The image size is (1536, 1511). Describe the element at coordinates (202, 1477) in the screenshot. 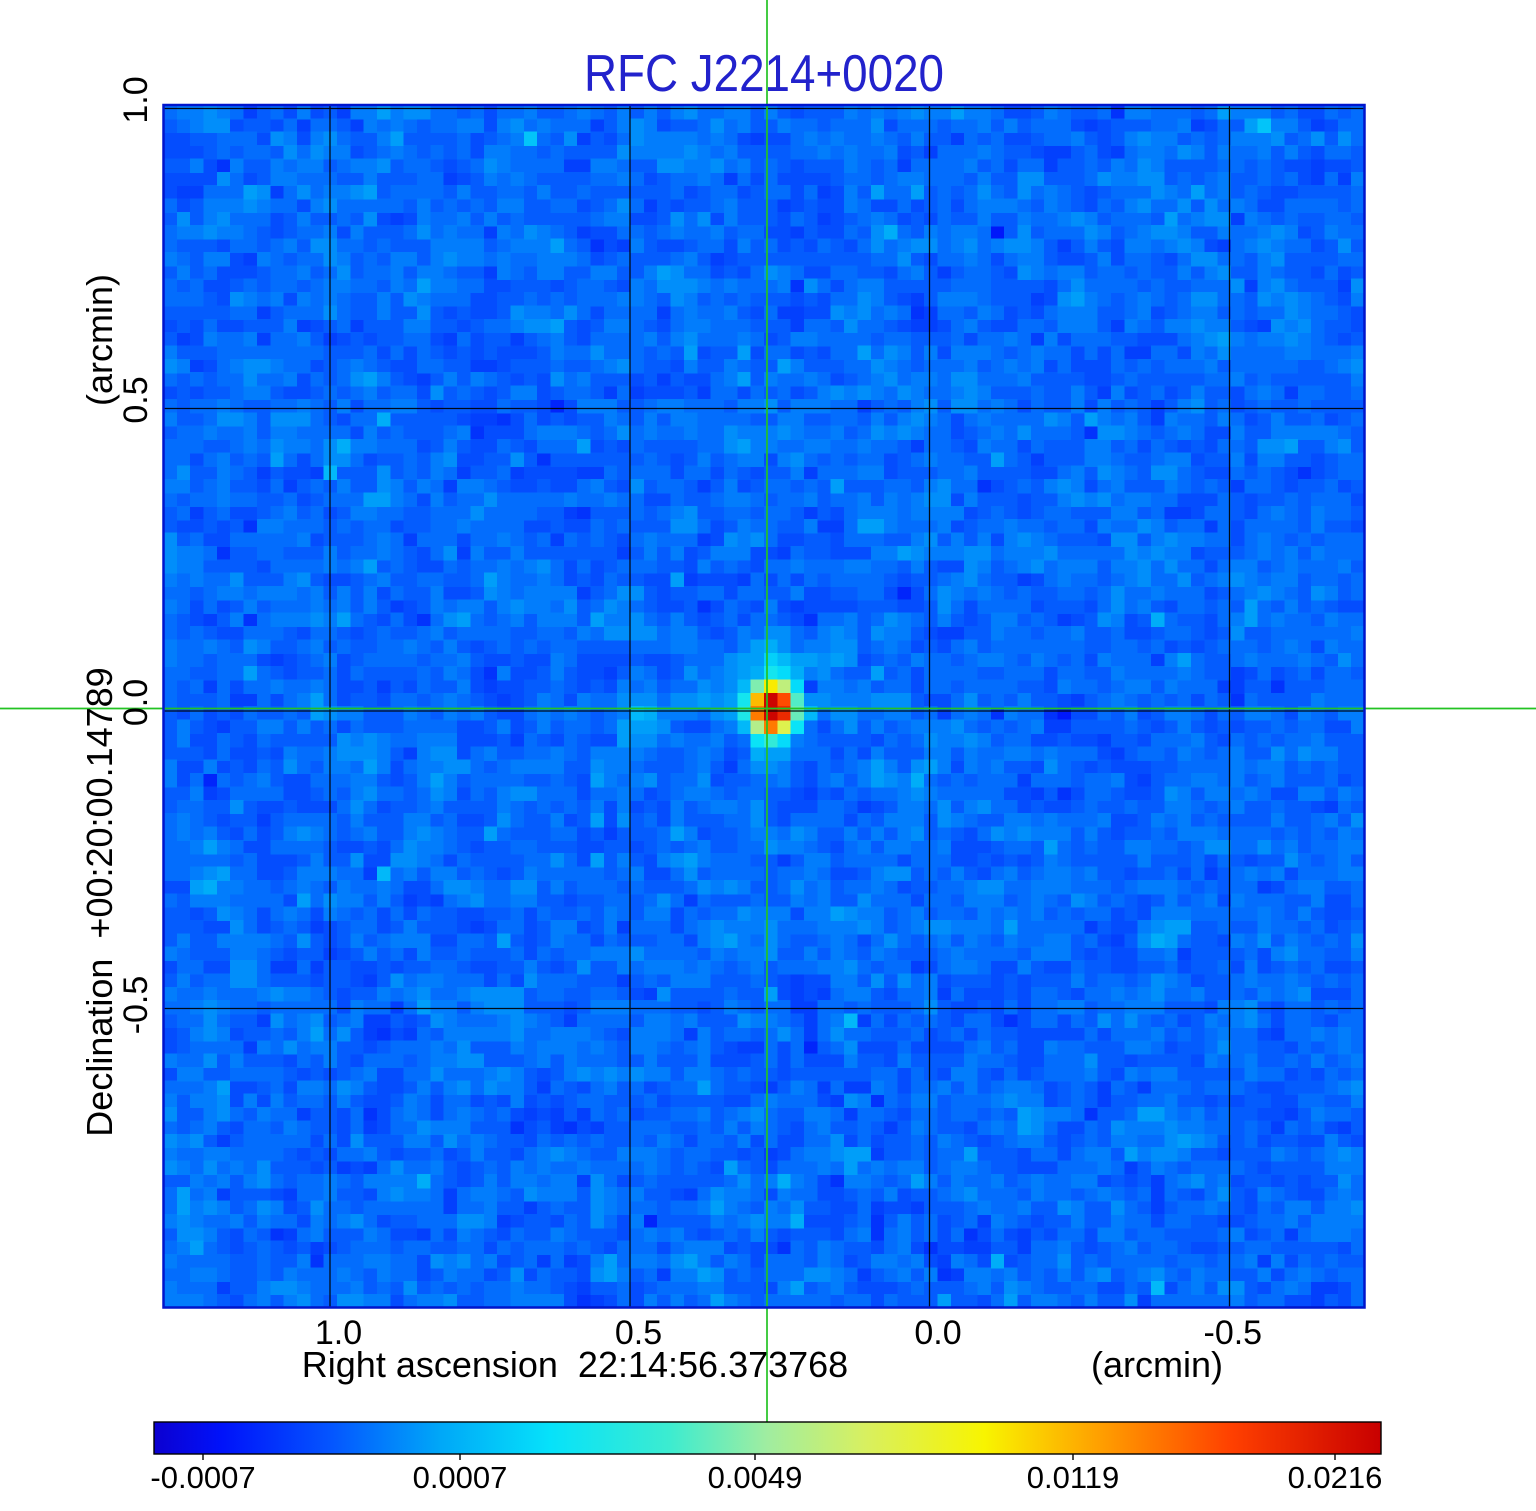

I see `svg-text: -0.0007` at that location.